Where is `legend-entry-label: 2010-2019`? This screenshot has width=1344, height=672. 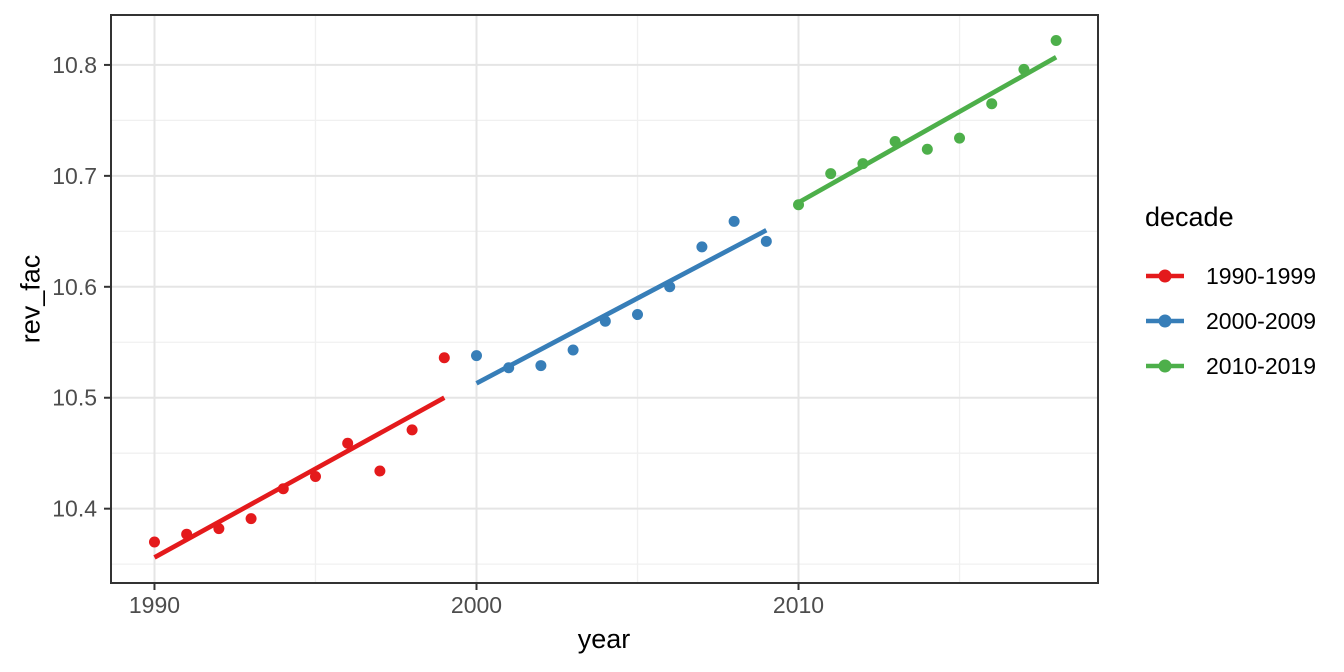 legend-entry-label: 2010-2019 is located at coordinates (1261, 365).